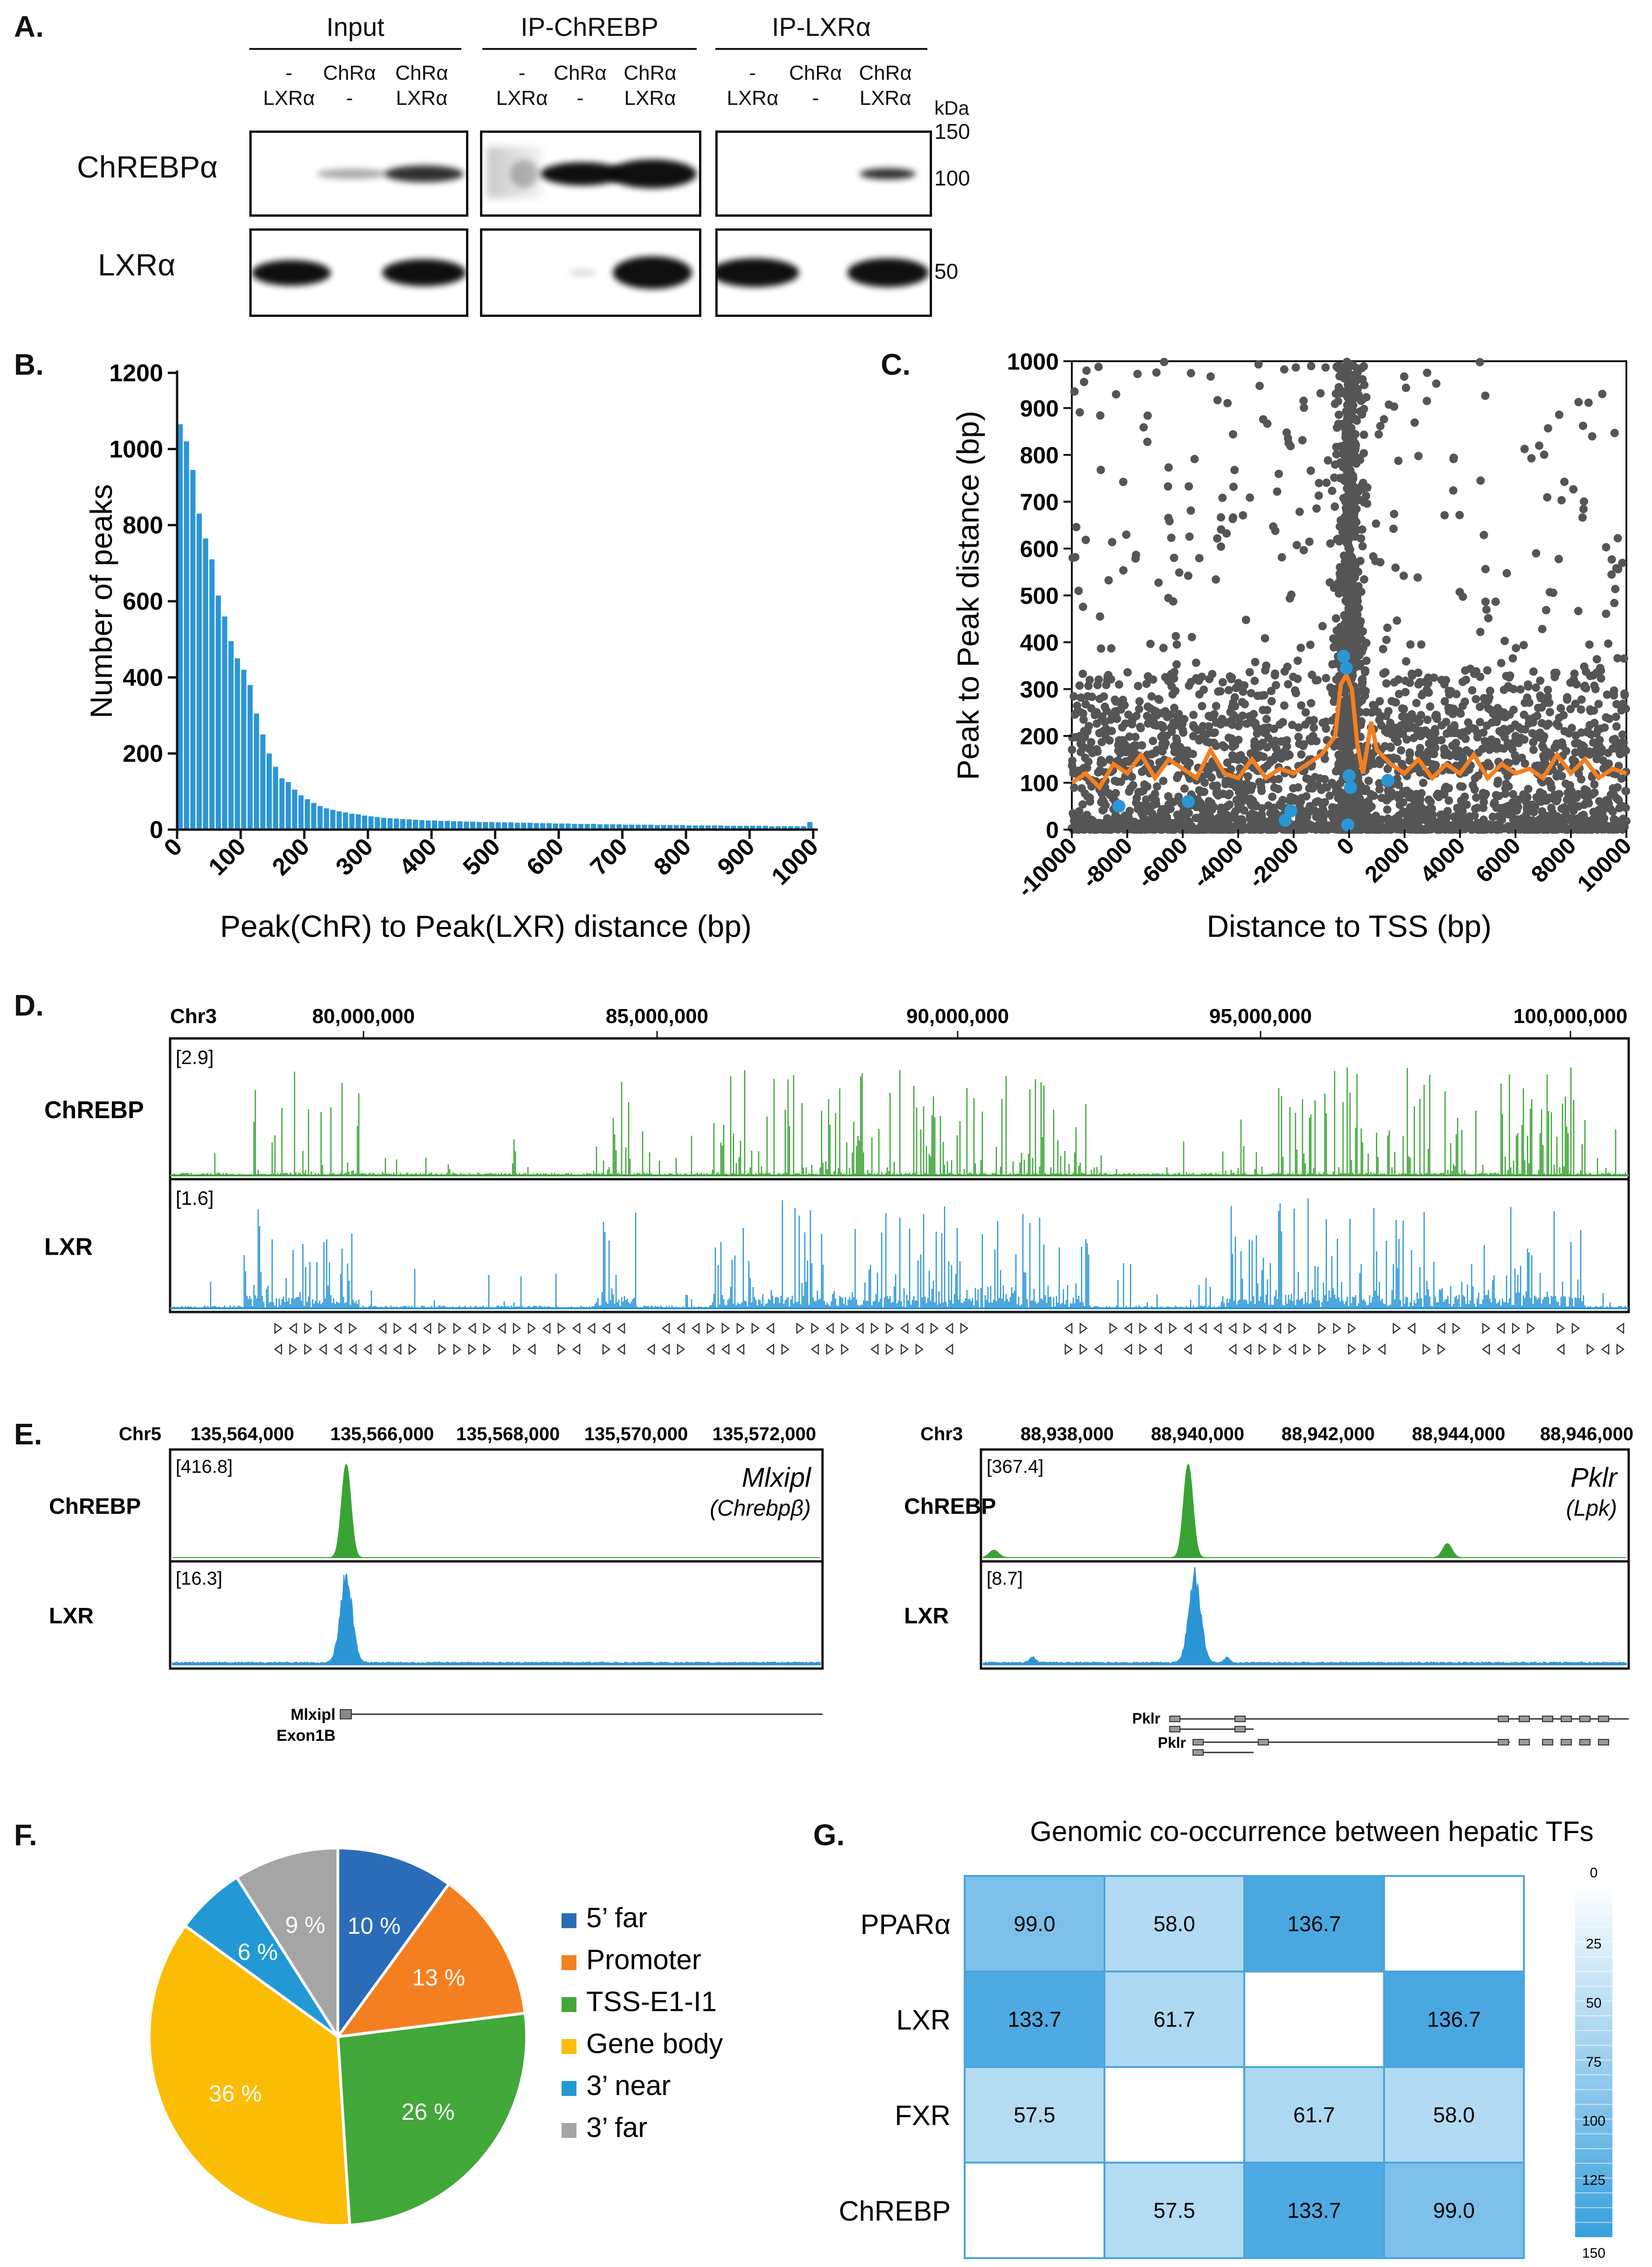  What do you see at coordinates (25, 1835) in the screenshot?
I see `panel-f-label: F.` at bounding box center [25, 1835].